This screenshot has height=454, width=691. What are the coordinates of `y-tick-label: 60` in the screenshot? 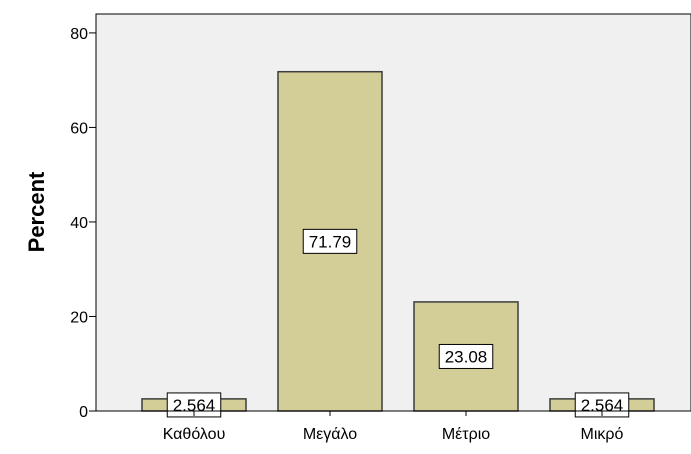 It's located at (79, 128).